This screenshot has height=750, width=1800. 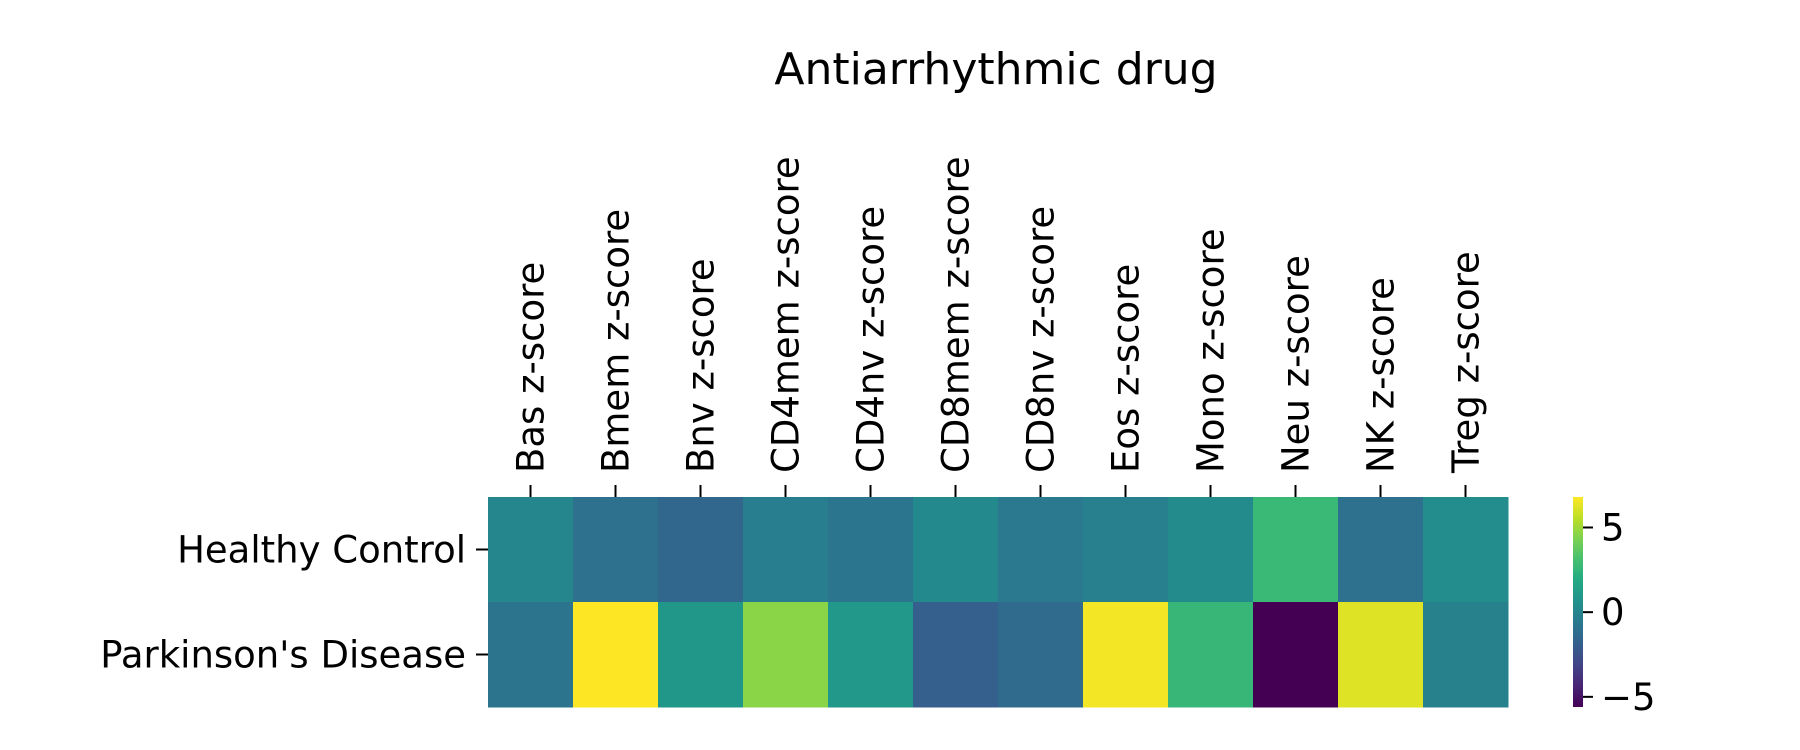 I want to click on row-labels: Healthy Control Parkinson's Disease, so click(x=294, y=603).